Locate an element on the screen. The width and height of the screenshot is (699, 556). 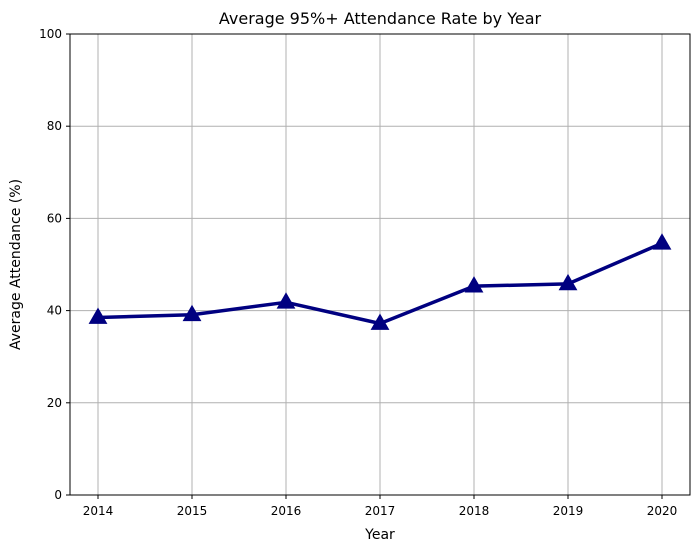
x-axis-label: Year is located at coordinates (379, 535).